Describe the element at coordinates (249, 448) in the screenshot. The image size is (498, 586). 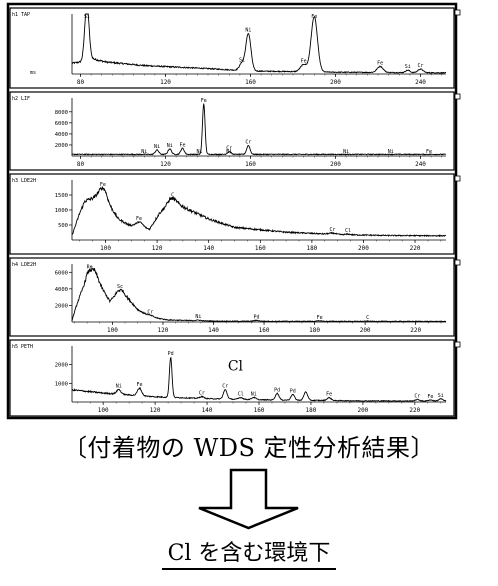
I see `figure-caption: 〔付着物の WDS 定性分析結果〕` at that location.